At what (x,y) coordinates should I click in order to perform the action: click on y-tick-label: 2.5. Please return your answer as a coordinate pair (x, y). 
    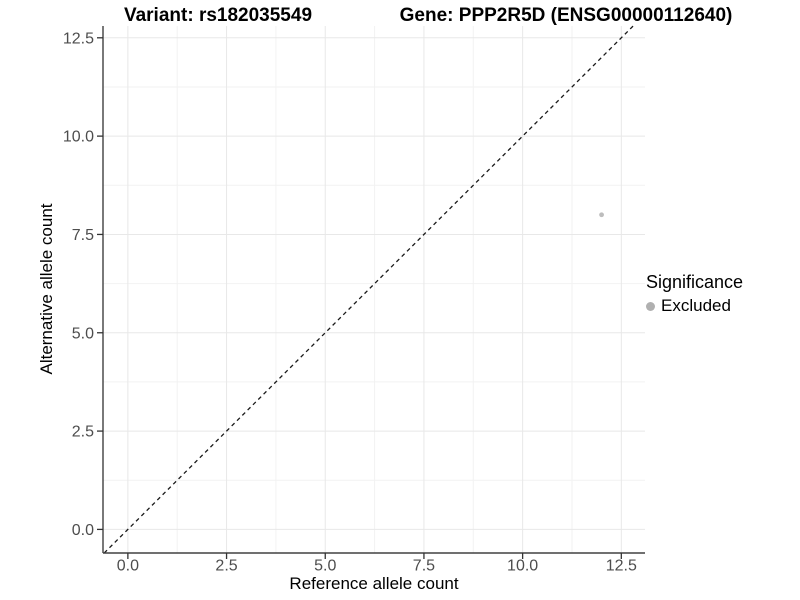
    Looking at the image, I should click on (83, 432).